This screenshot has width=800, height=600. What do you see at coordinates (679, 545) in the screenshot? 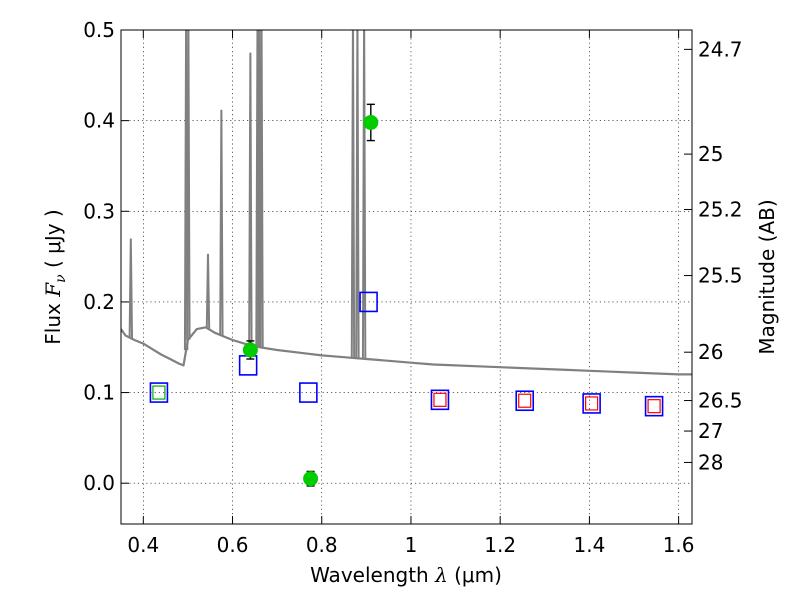
I see `x-tick-label: 1.6` at bounding box center [679, 545].